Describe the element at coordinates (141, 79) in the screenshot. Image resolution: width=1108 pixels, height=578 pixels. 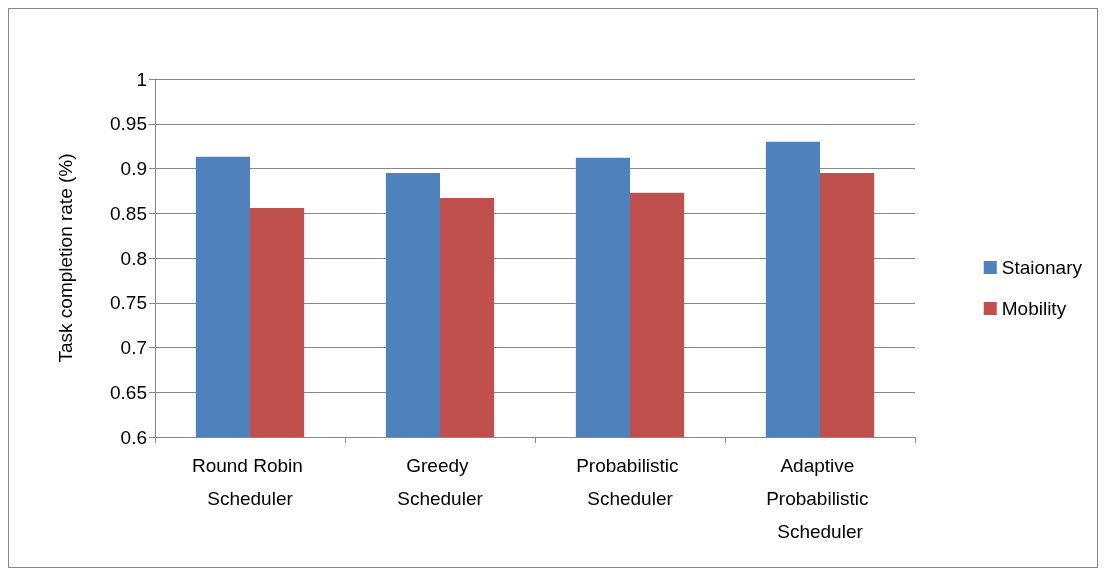
I see `y-tick-label: 1` at that location.